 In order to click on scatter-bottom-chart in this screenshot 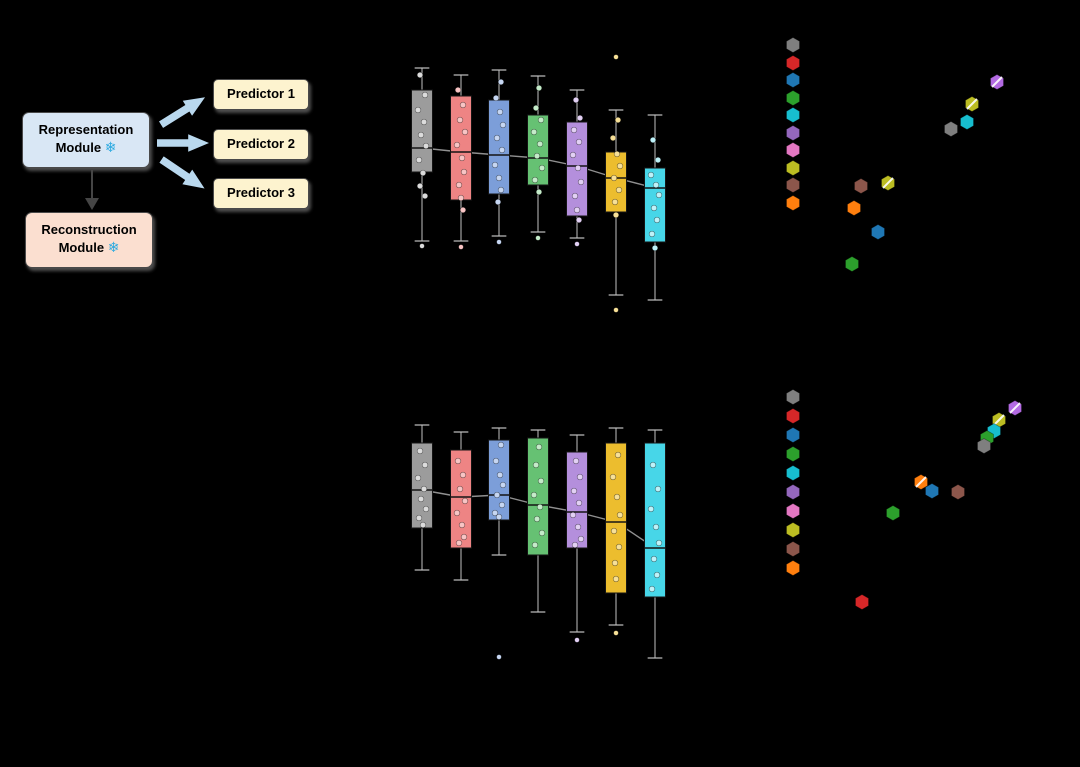, I will do `click(904, 499)`.